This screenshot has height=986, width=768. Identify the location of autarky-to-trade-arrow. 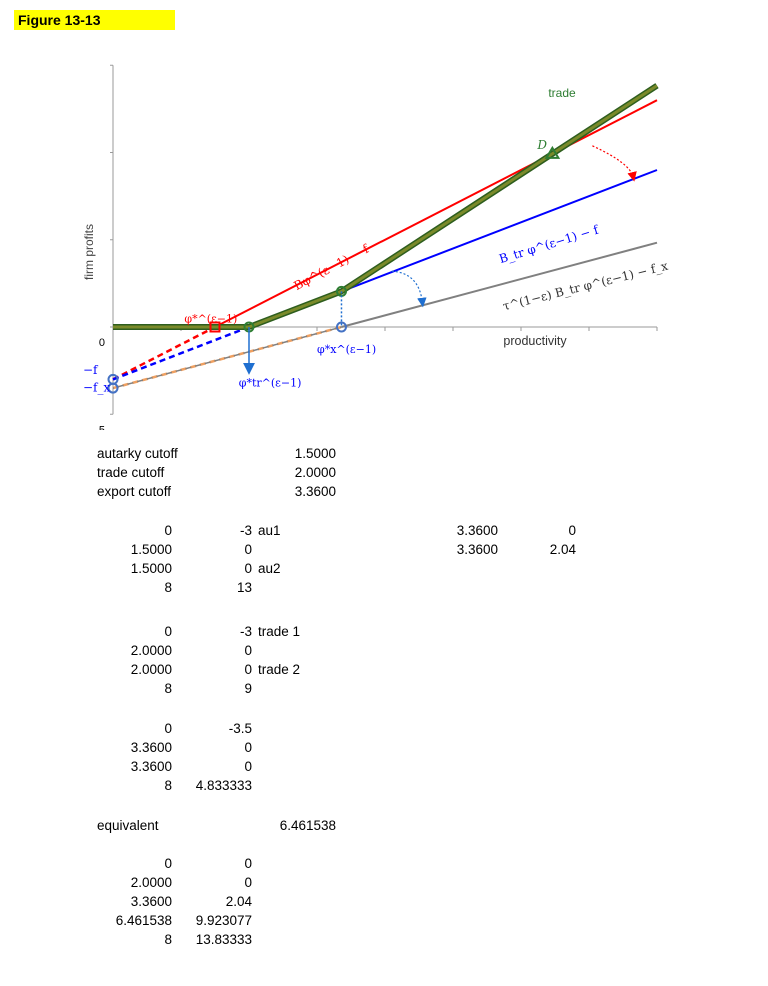
(614, 163).